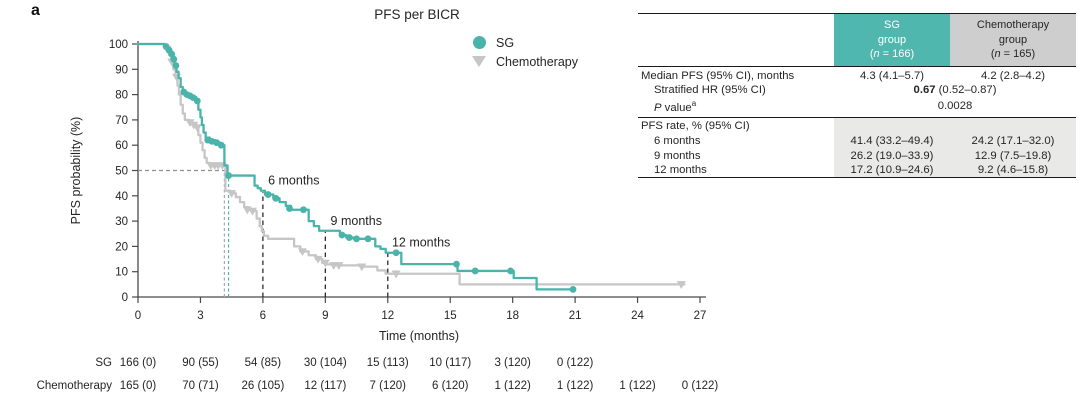 The image size is (1080, 410). What do you see at coordinates (293, 180) in the screenshot?
I see `svg-text: 6 months` at bounding box center [293, 180].